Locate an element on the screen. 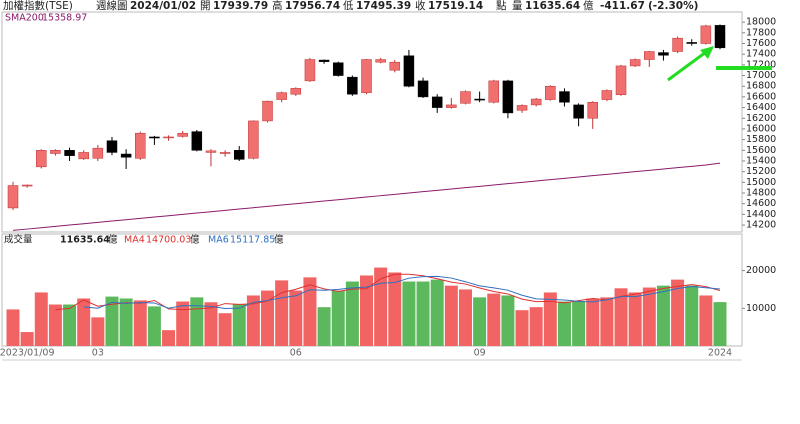 This screenshot has height=424, width=800. y-tick-label: 16400 is located at coordinates (761, 107).